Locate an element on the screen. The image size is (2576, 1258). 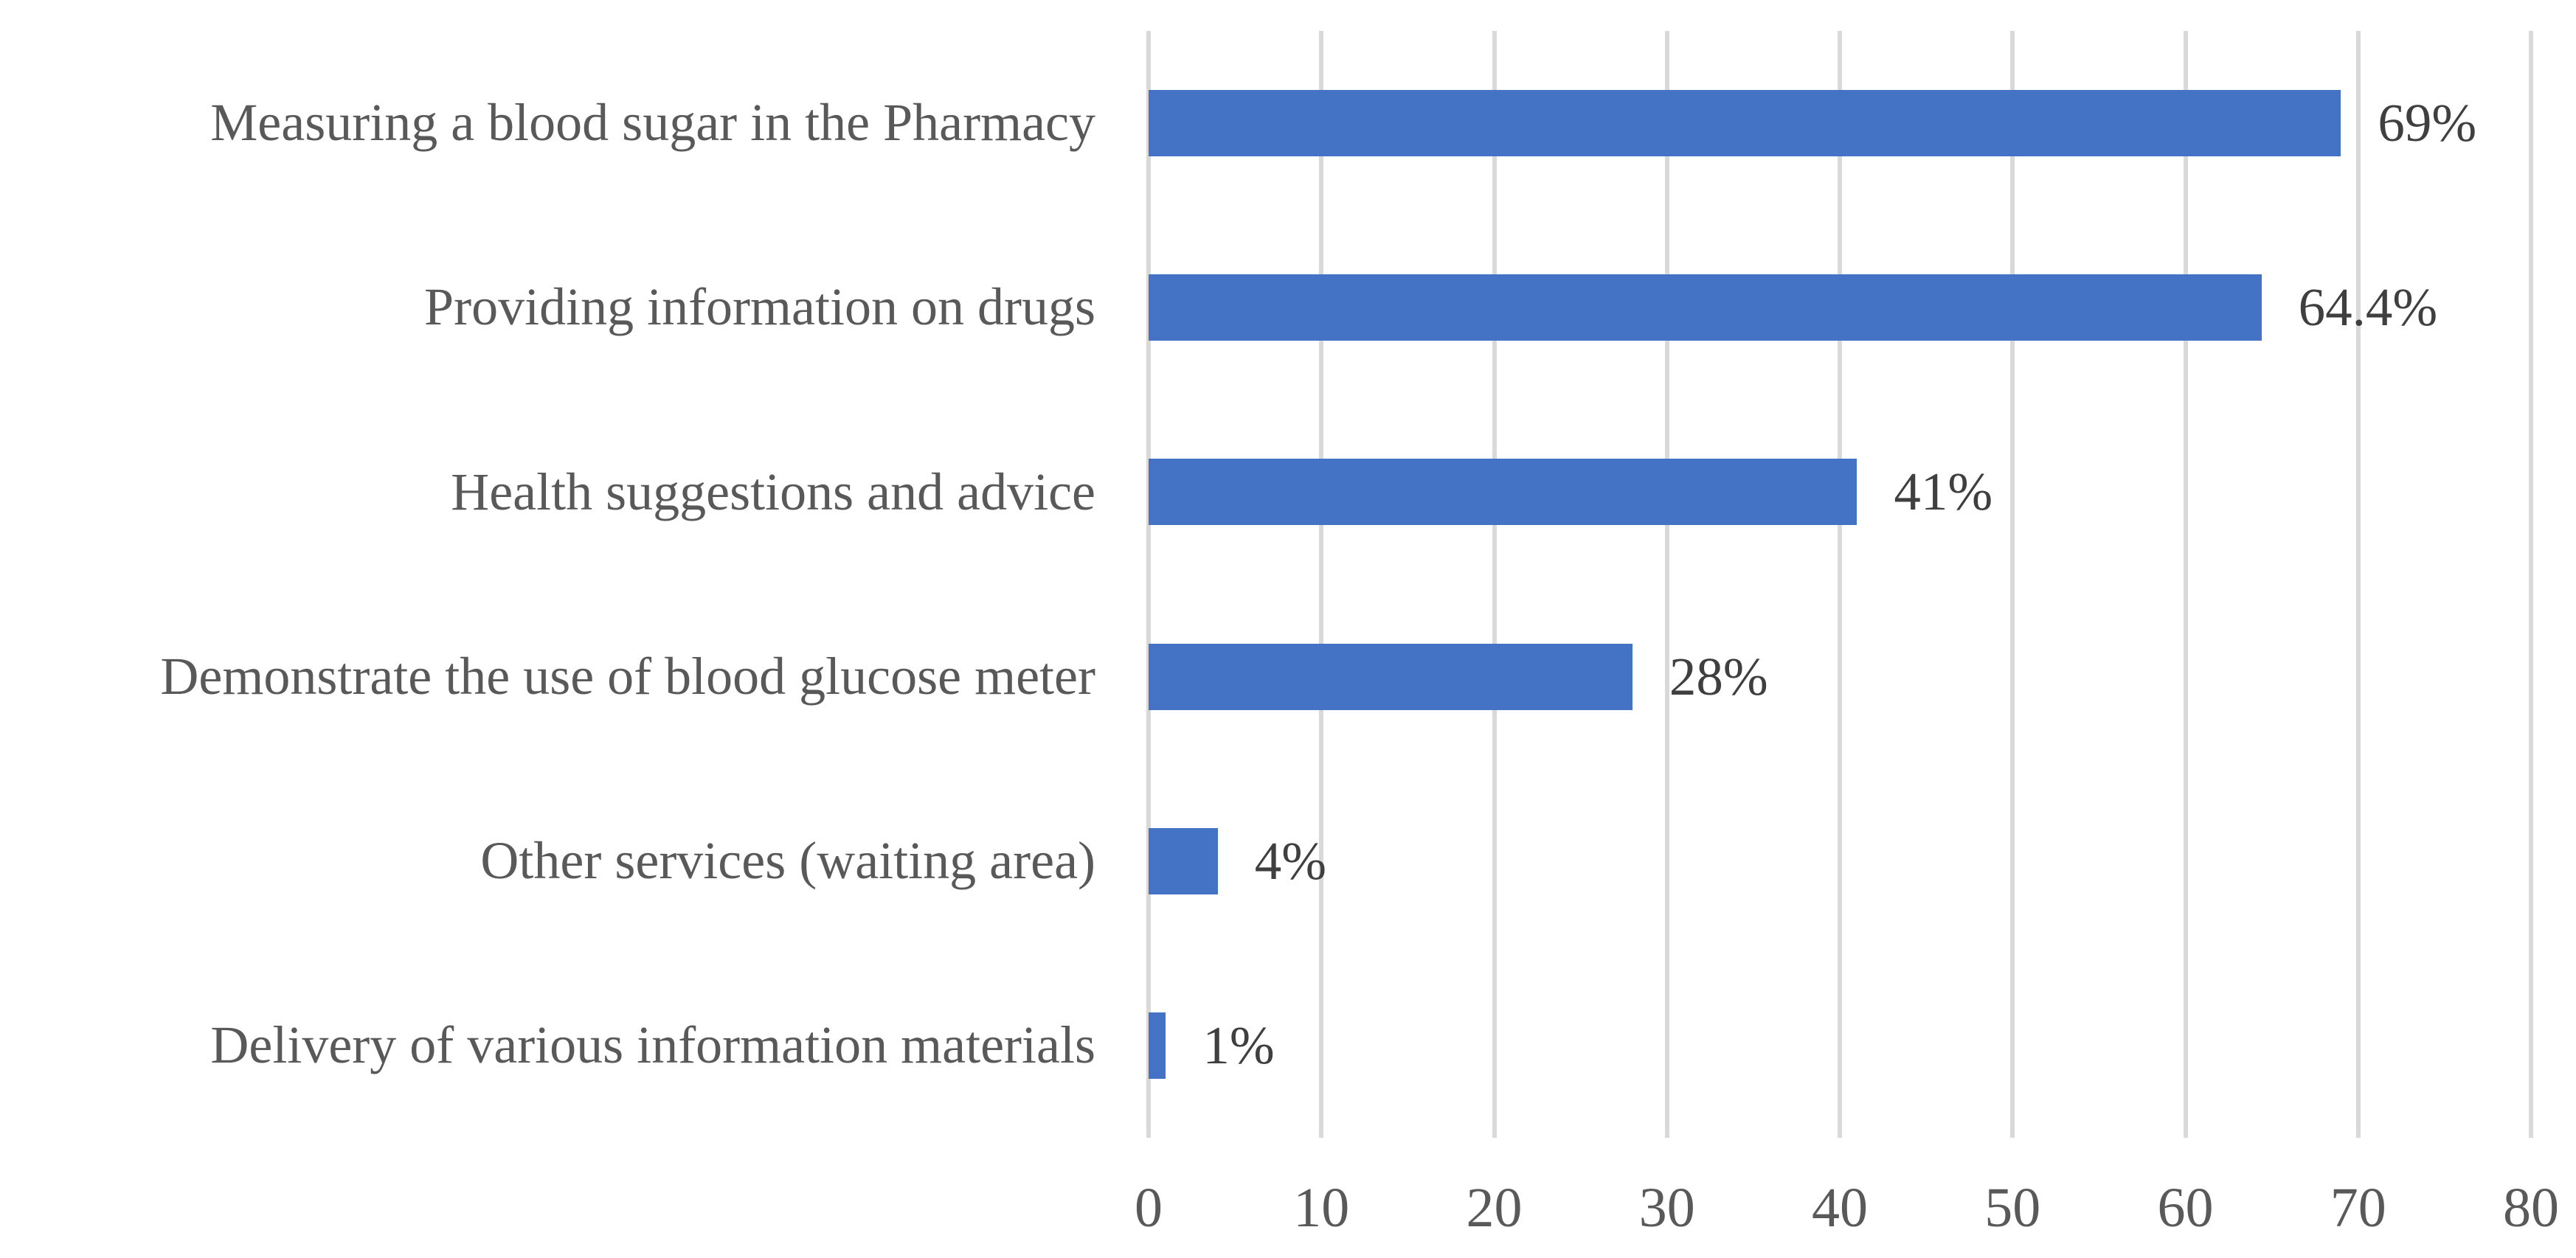
value-label: 41% is located at coordinates (1944, 492).